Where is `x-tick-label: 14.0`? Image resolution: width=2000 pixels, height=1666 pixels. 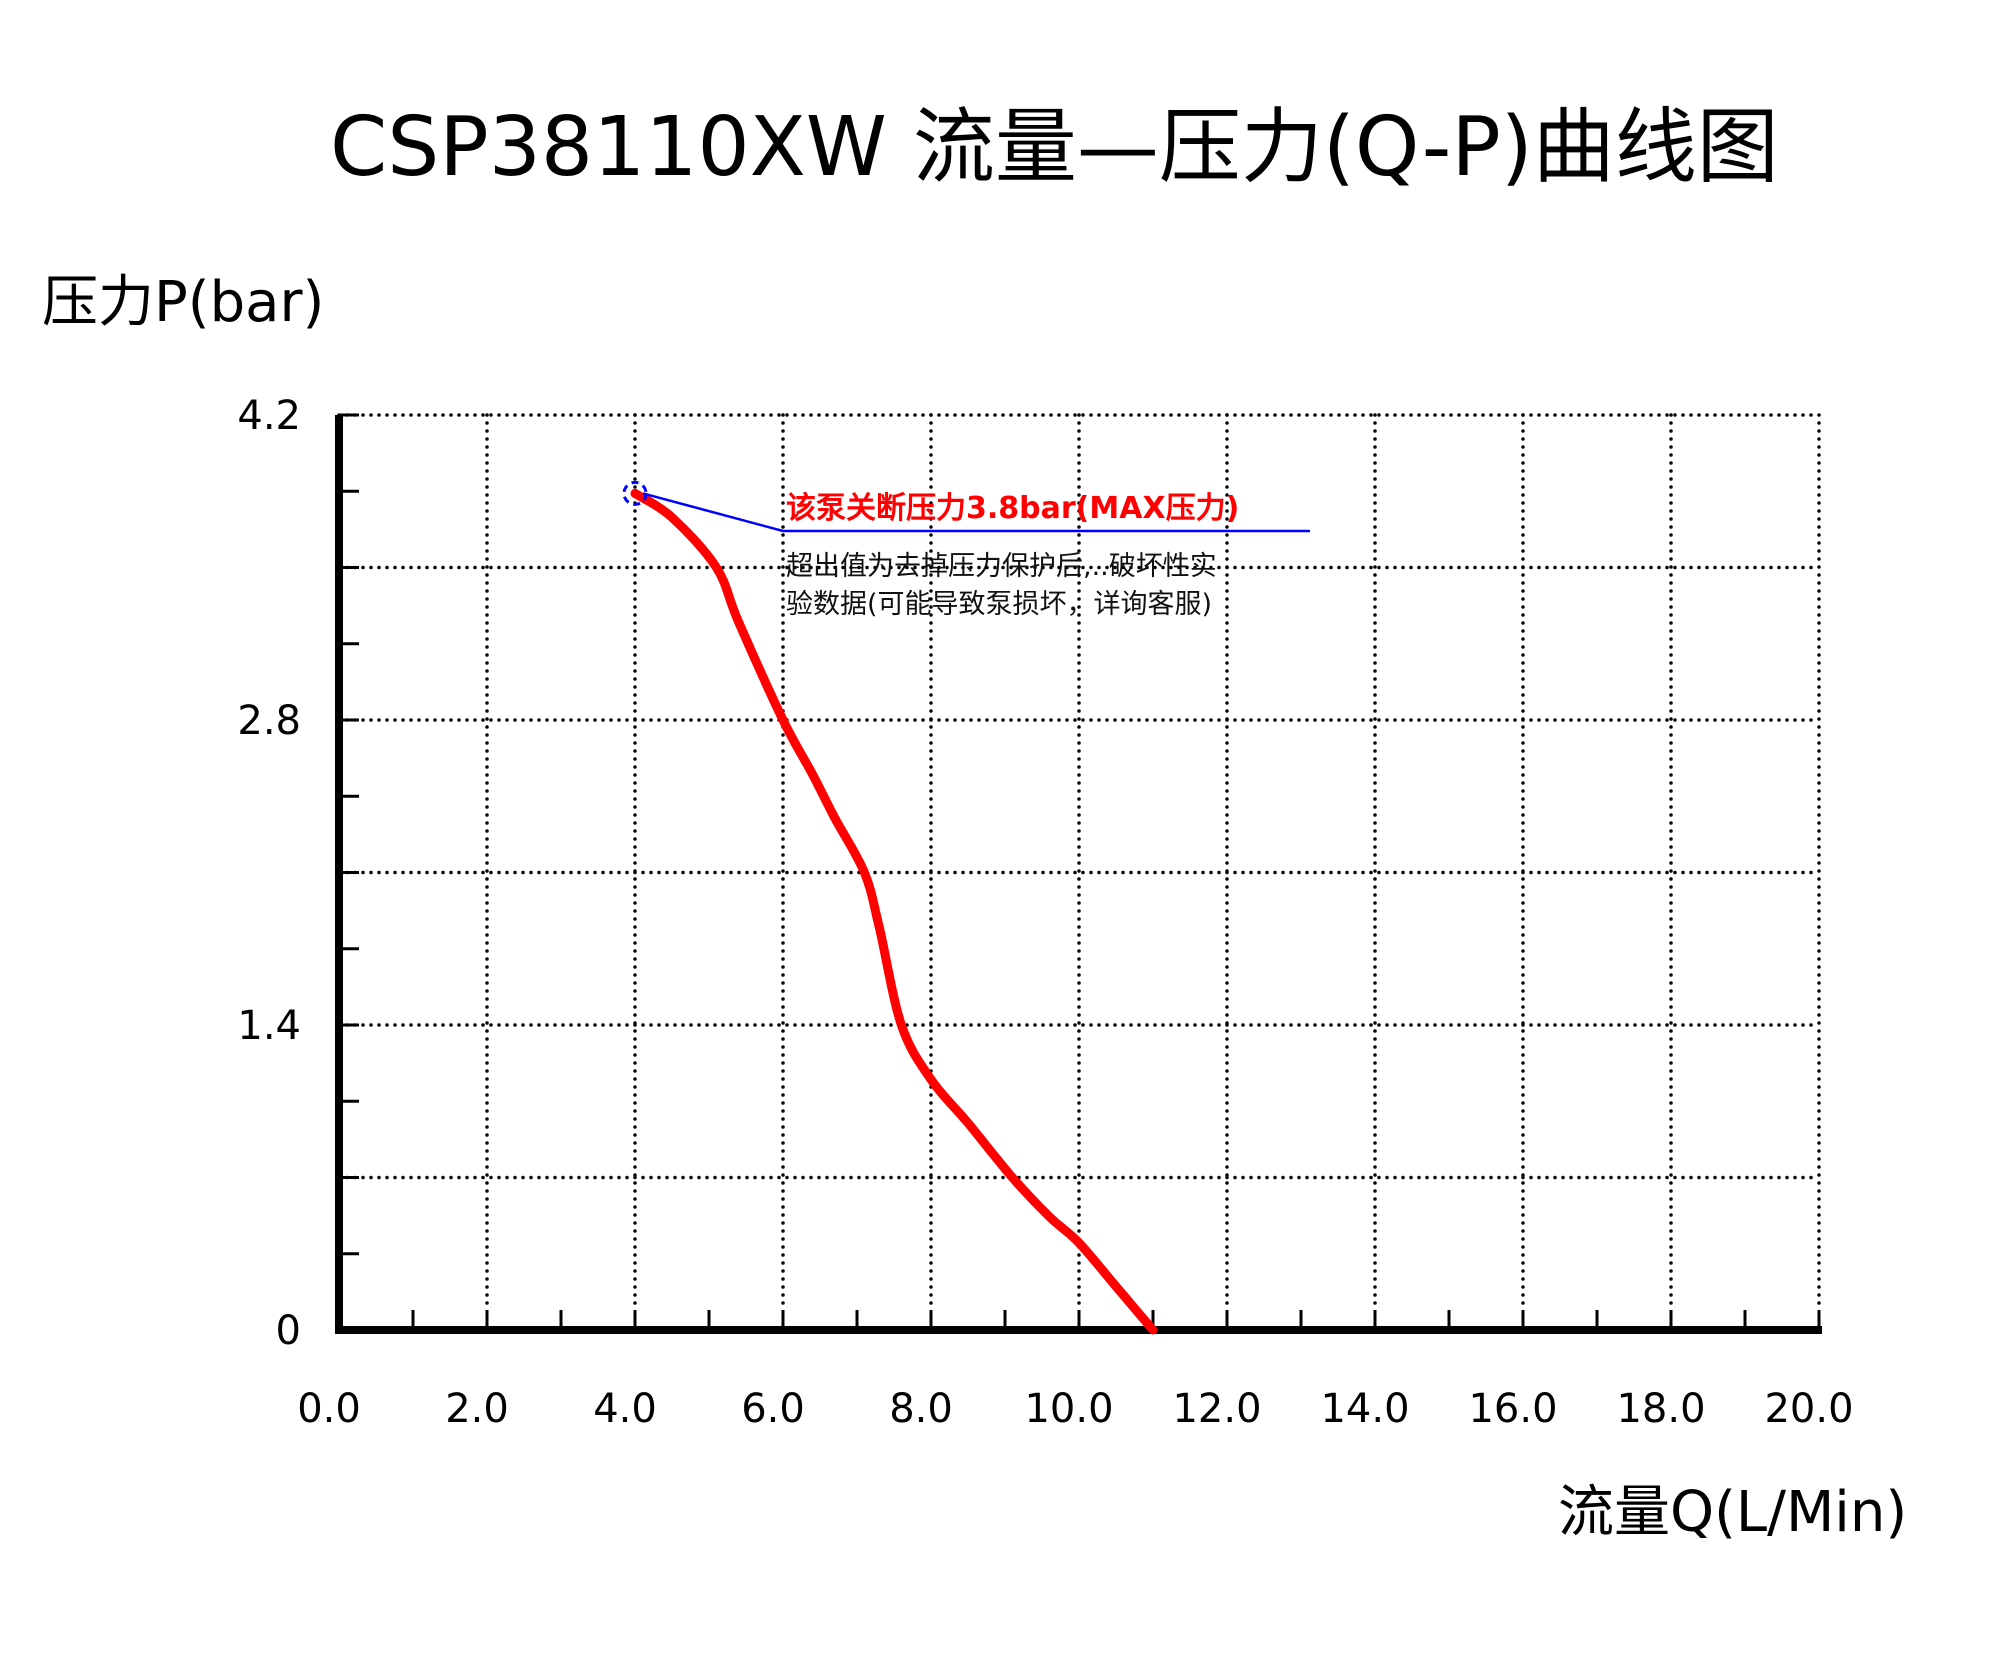 x-tick-label: 14.0 is located at coordinates (1364, 1409).